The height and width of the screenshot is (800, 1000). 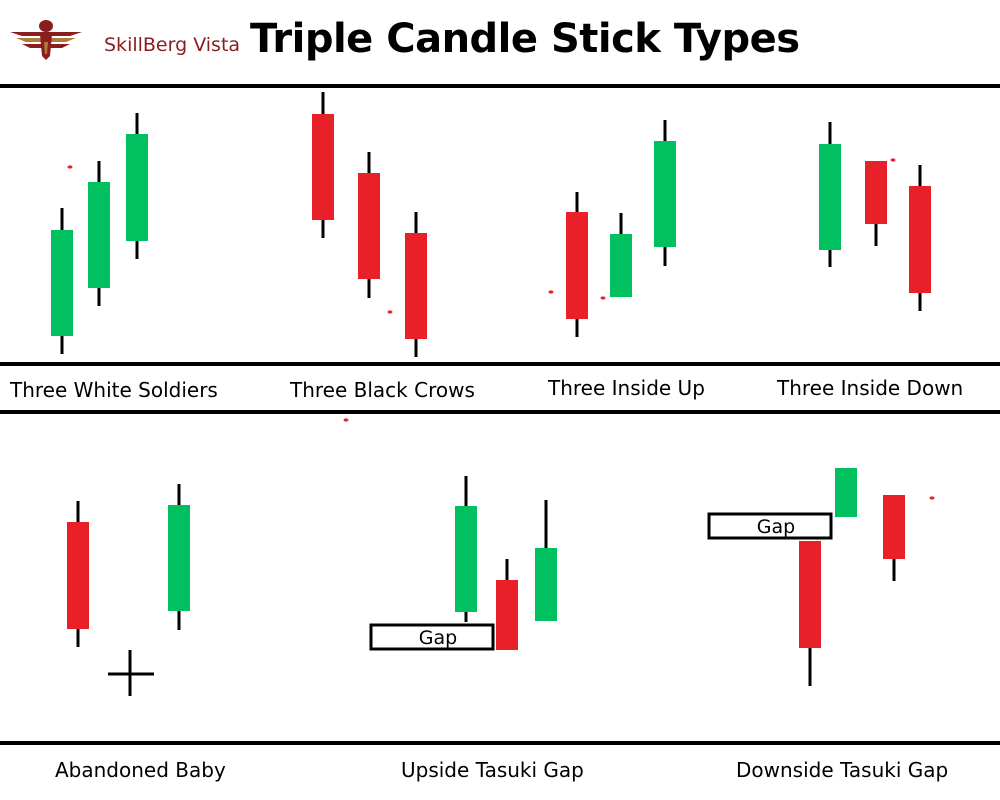 What do you see at coordinates (438, 638) in the screenshot?
I see `gap-label-upside: Gap` at bounding box center [438, 638].